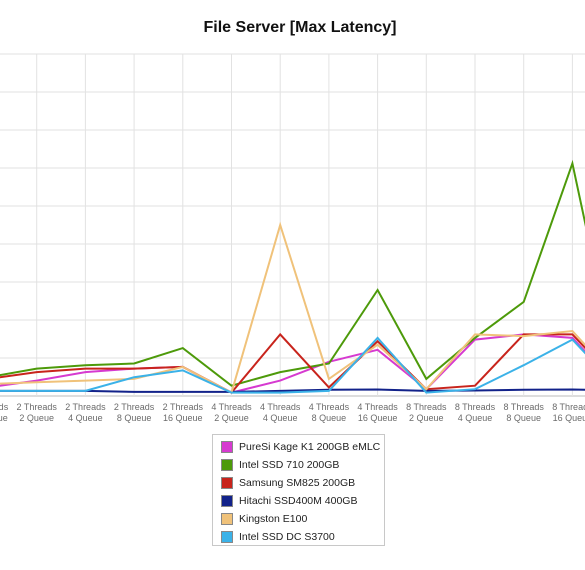  I want to click on legend-item: Intel SSD DC S3700, so click(298, 537).